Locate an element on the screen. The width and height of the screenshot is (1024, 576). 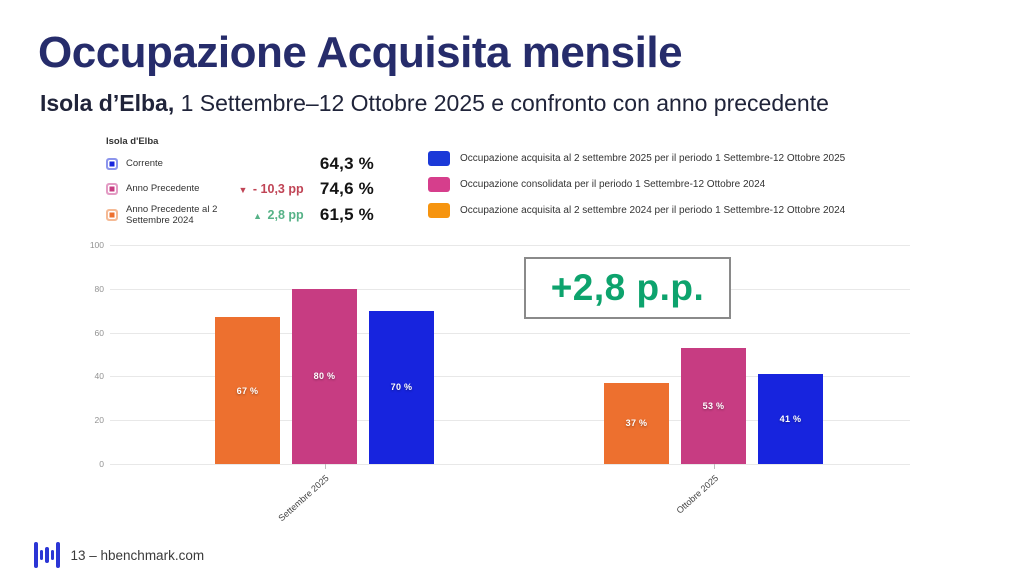
corrente-color-swatch is located at coordinates (112, 164).